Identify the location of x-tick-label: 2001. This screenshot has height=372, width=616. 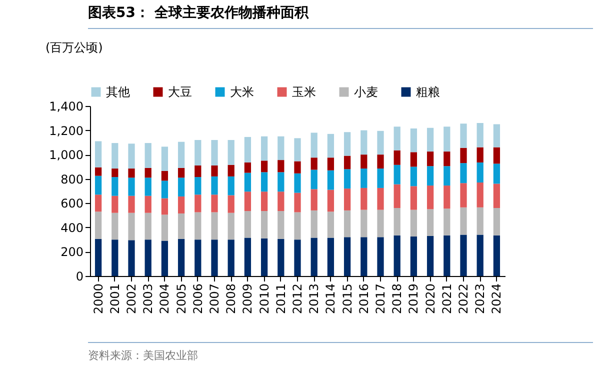
(115, 299).